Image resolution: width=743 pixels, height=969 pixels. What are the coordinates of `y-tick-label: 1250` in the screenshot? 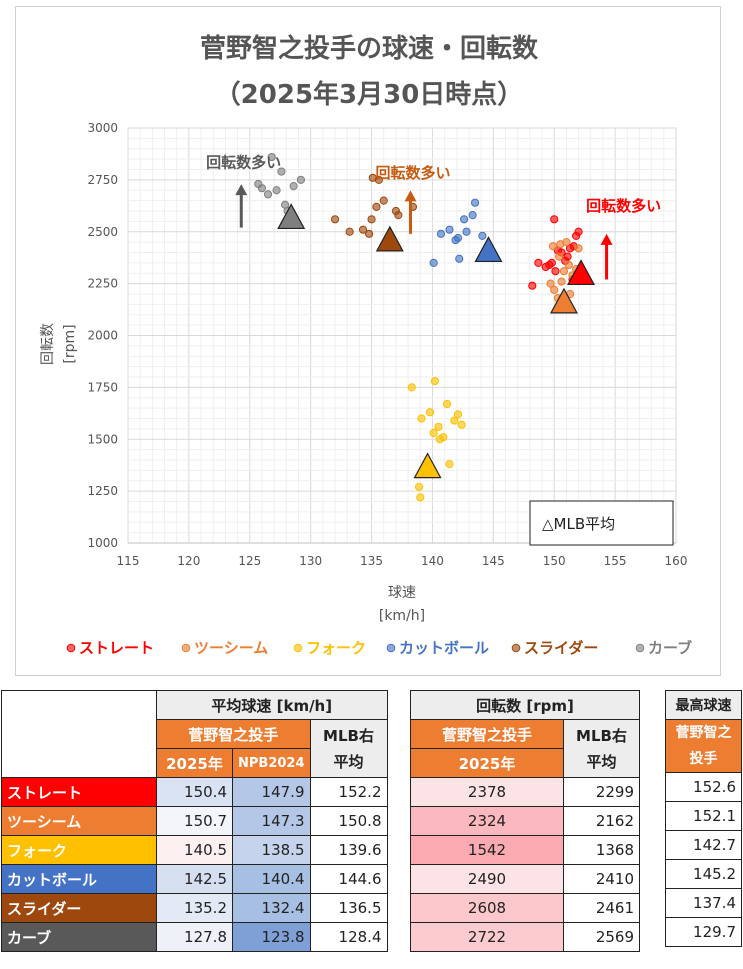 It's located at (102, 491).